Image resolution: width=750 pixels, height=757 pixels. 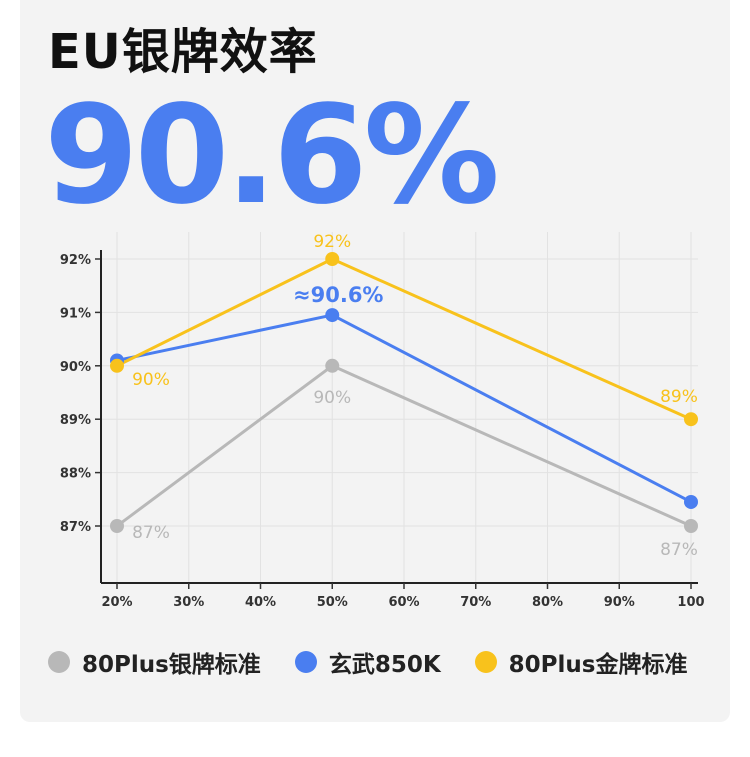 What do you see at coordinates (75, 313) in the screenshot?
I see `y-tick-label: 91%` at bounding box center [75, 313].